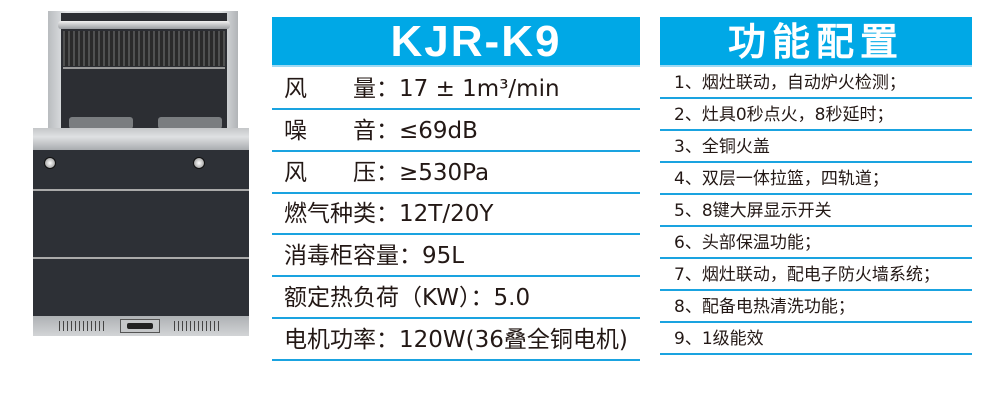  I want to click on feature-item: 8、配备电热清洗功能；, so click(816, 307).